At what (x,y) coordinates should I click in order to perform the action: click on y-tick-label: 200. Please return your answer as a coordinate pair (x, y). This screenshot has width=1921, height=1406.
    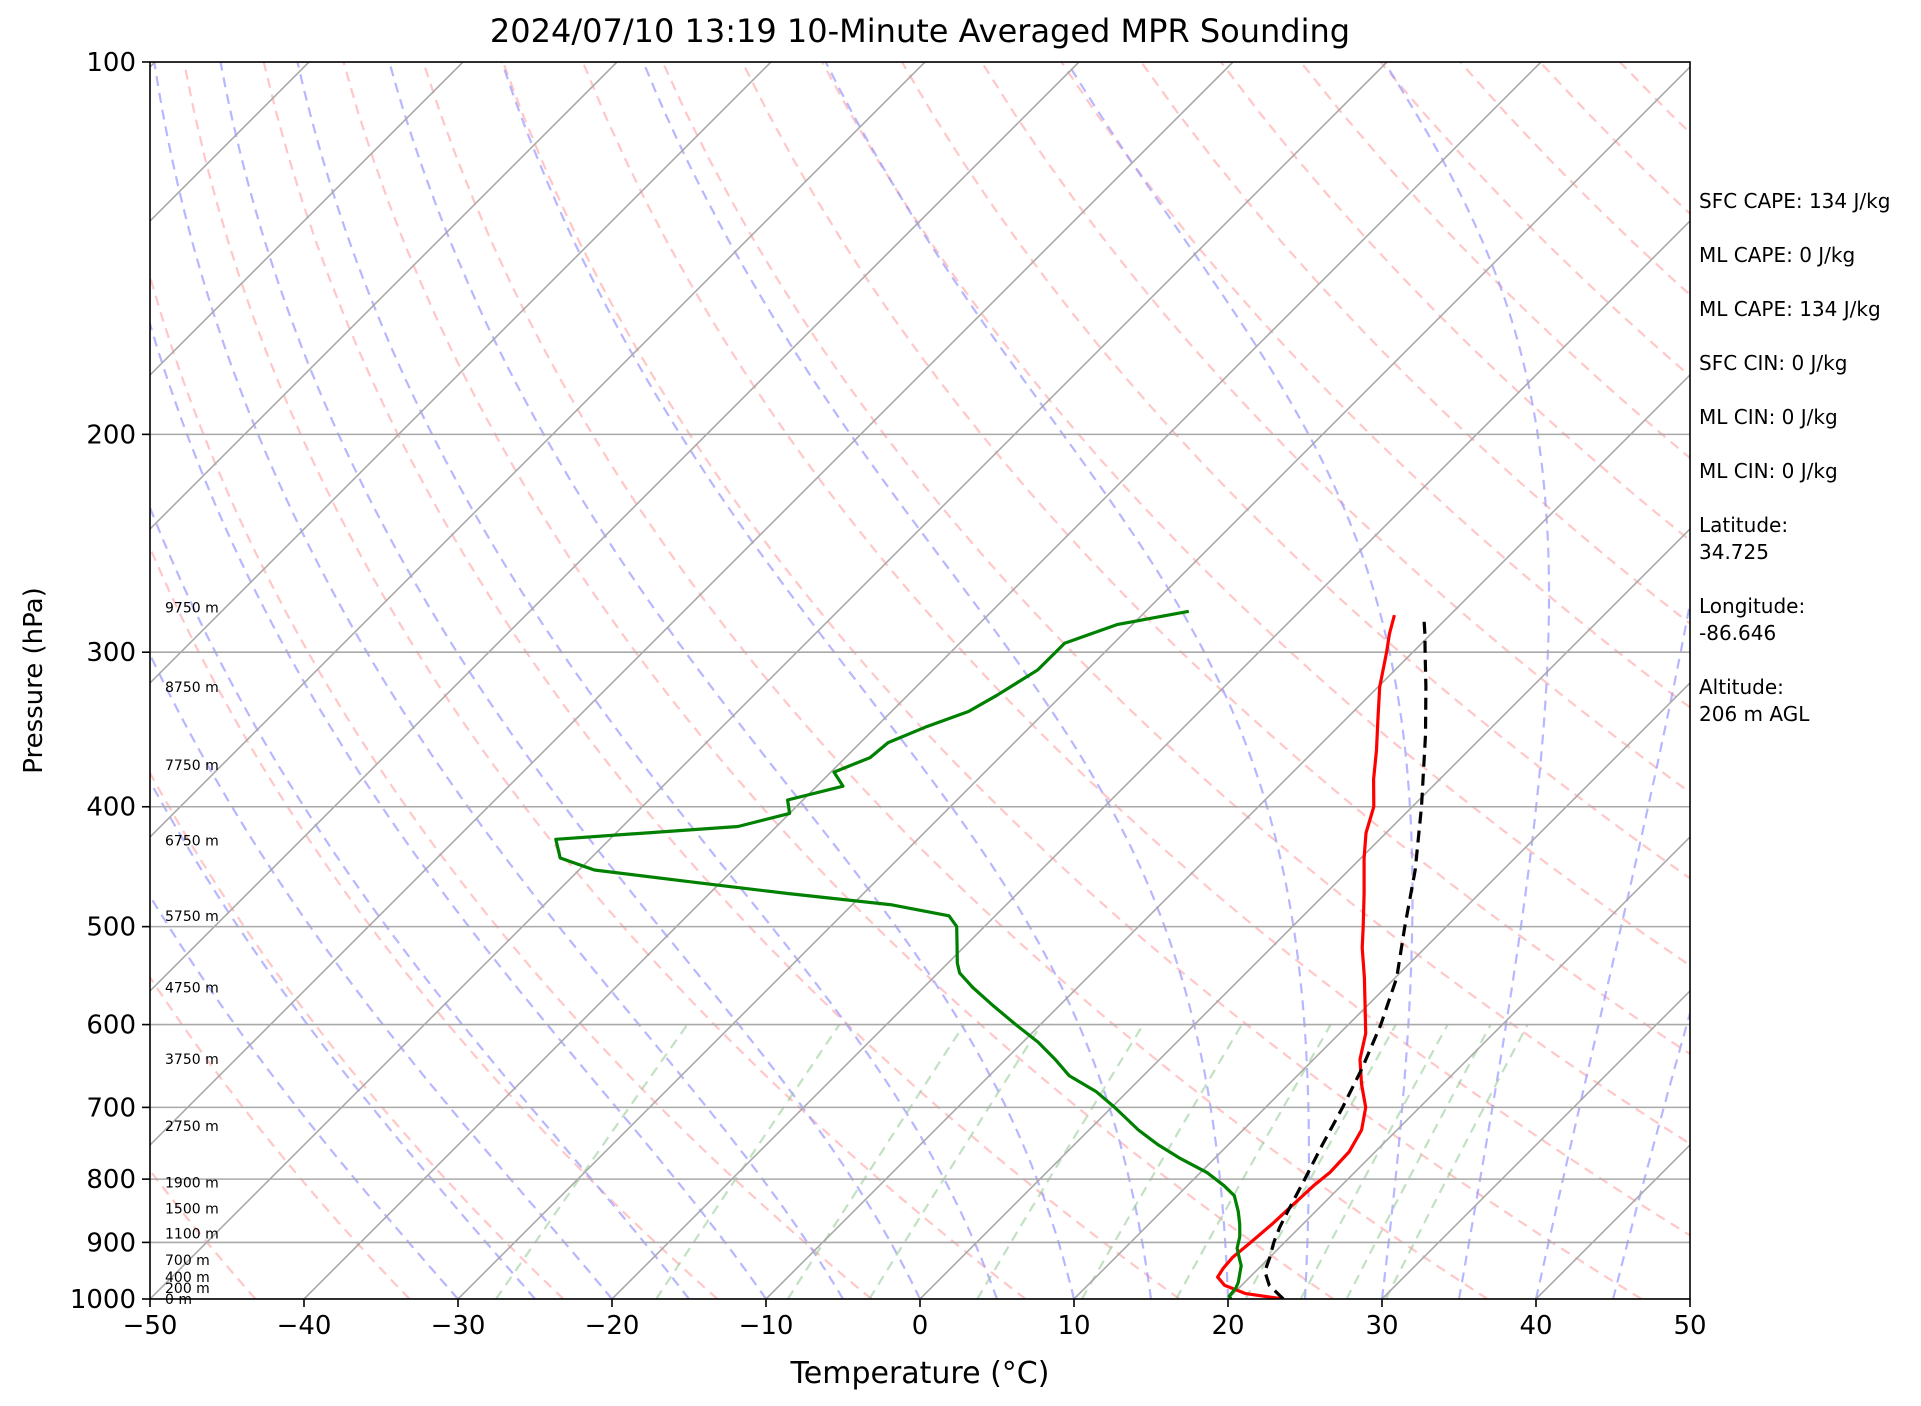
    Looking at the image, I should click on (111, 435).